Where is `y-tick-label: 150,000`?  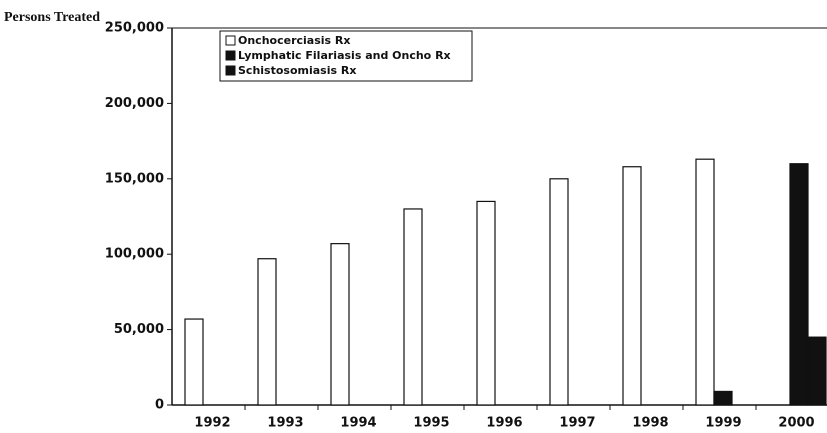 y-tick-label: 150,000 is located at coordinates (134, 178).